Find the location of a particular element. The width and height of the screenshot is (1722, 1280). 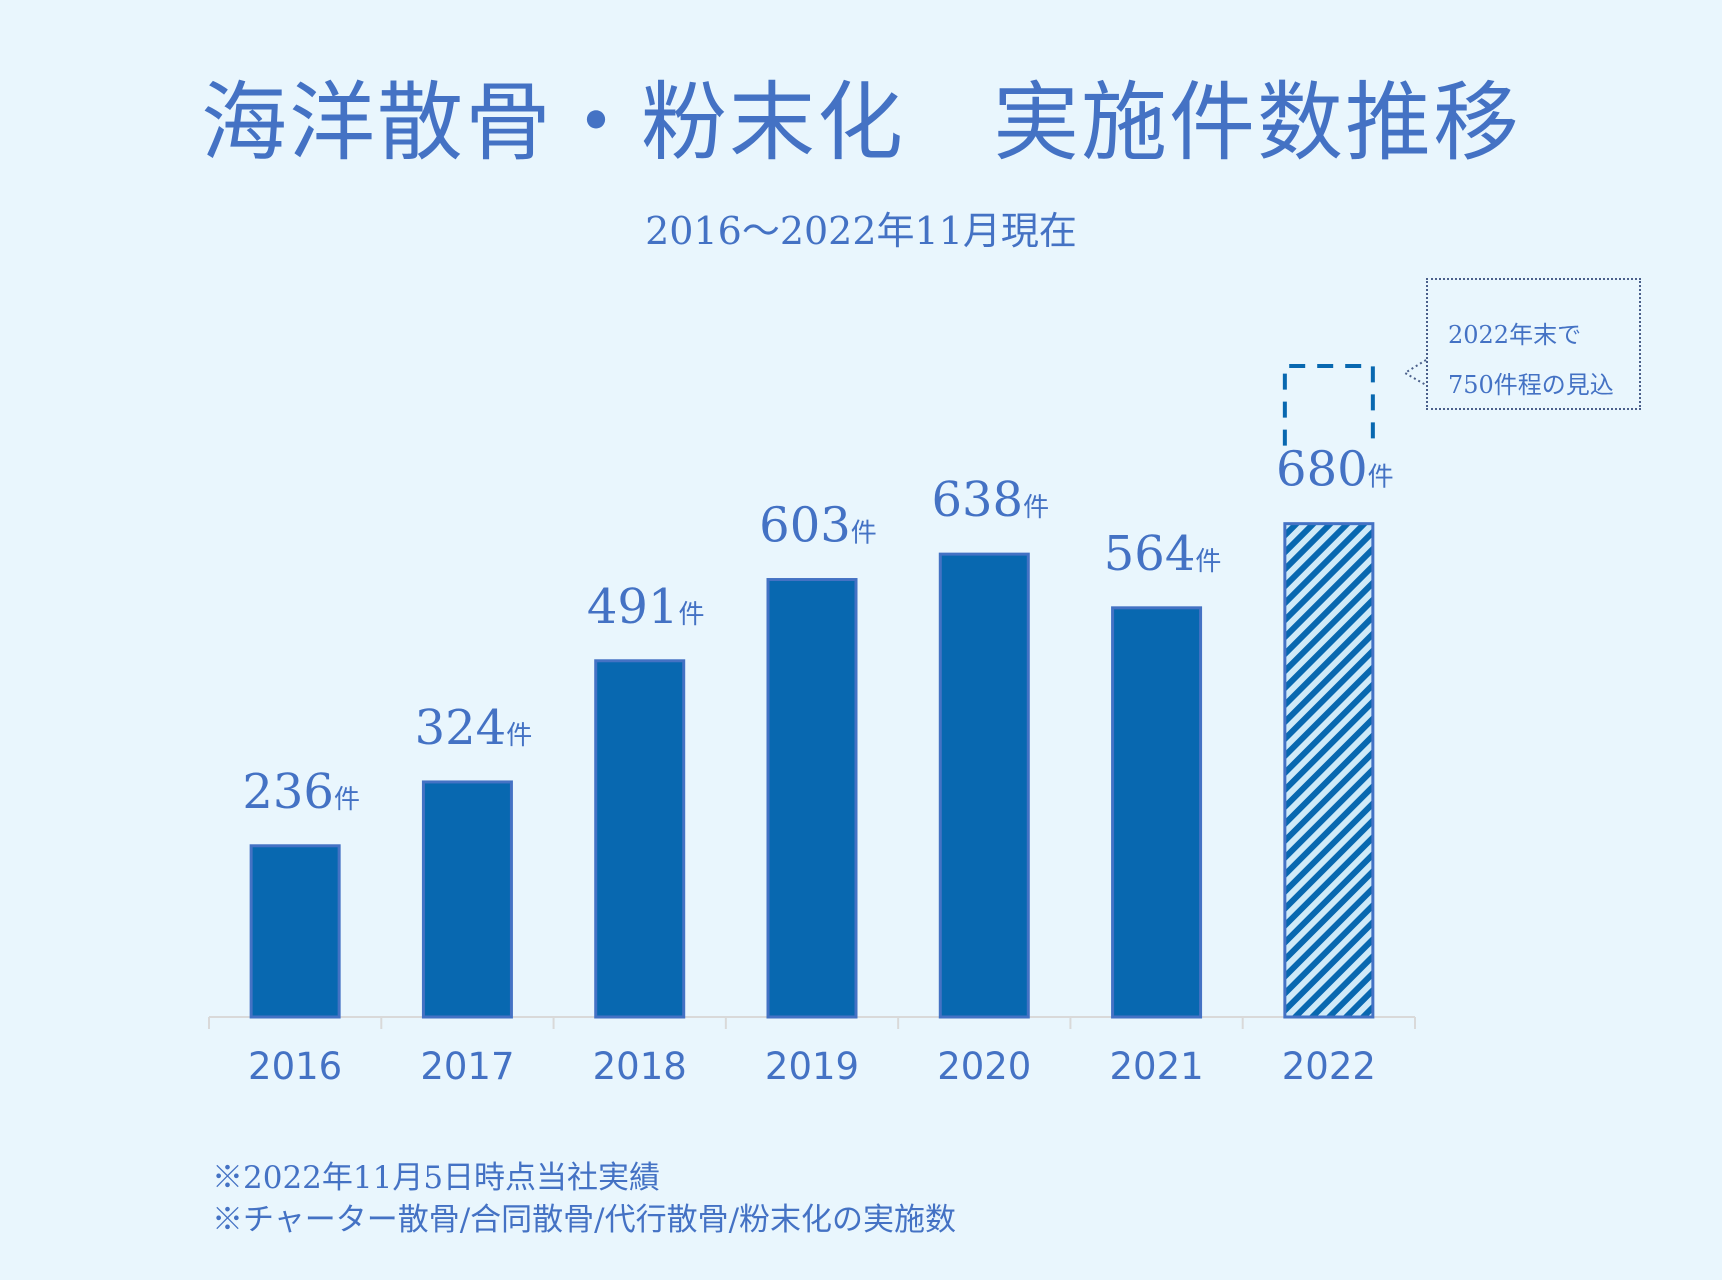

chart-title: 海洋散骨・粉末化 実施件数推移 is located at coordinates (861, 123).